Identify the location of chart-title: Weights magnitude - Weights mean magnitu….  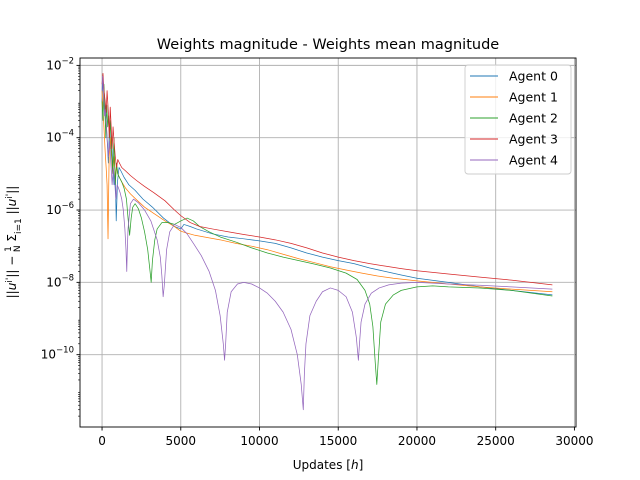
(328, 45).